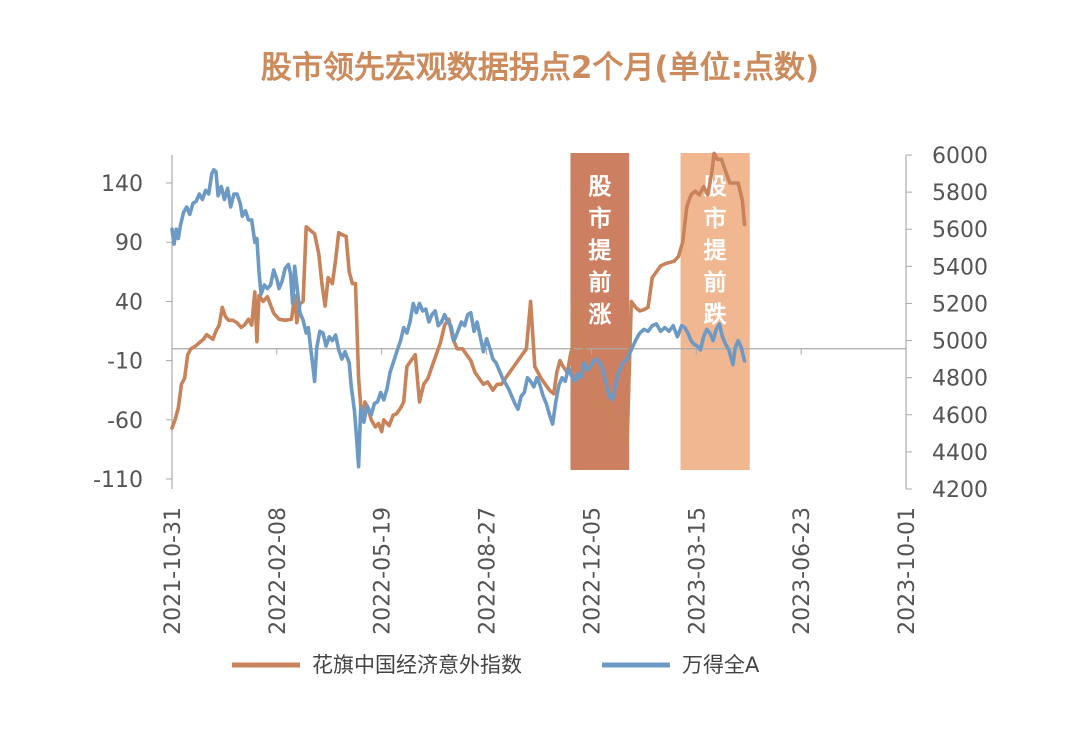 The width and height of the screenshot is (1080, 745). What do you see at coordinates (129, 302) in the screenshot?
I see `left-tick-label: 40` at bounding box center [129, 302].